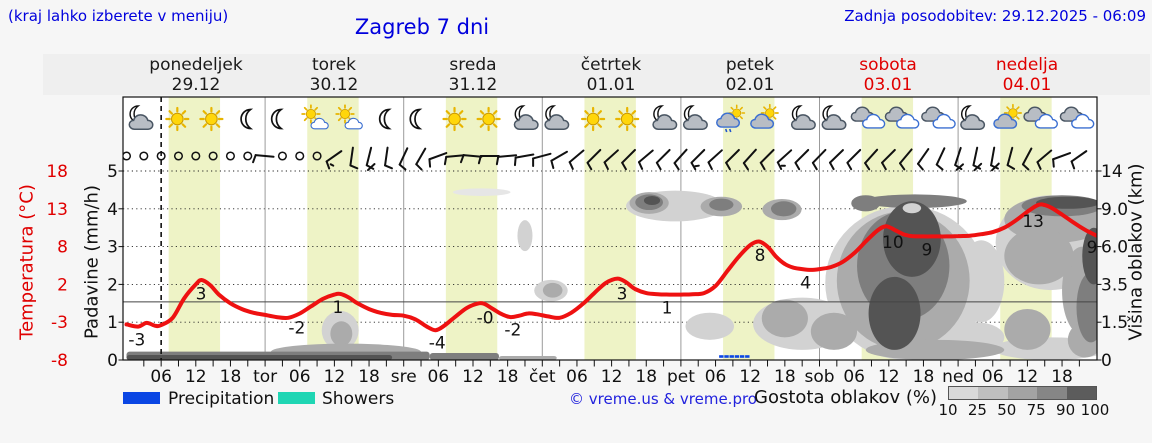 This screenshot has height=443, width=1152. I want to click on day-header-strip, so click(596, 74).